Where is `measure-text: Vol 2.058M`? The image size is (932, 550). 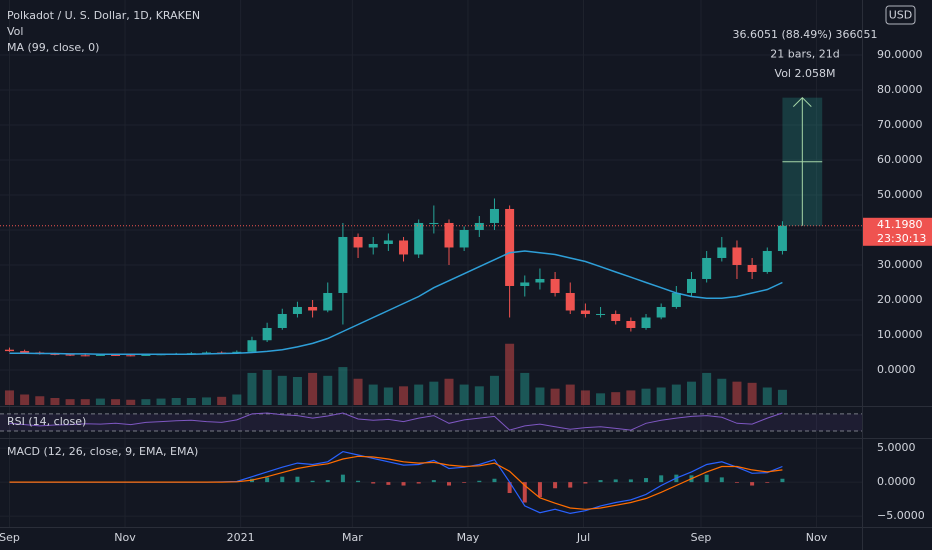 measure-text: Vol 2.058M is located at coordinates (805, 73).